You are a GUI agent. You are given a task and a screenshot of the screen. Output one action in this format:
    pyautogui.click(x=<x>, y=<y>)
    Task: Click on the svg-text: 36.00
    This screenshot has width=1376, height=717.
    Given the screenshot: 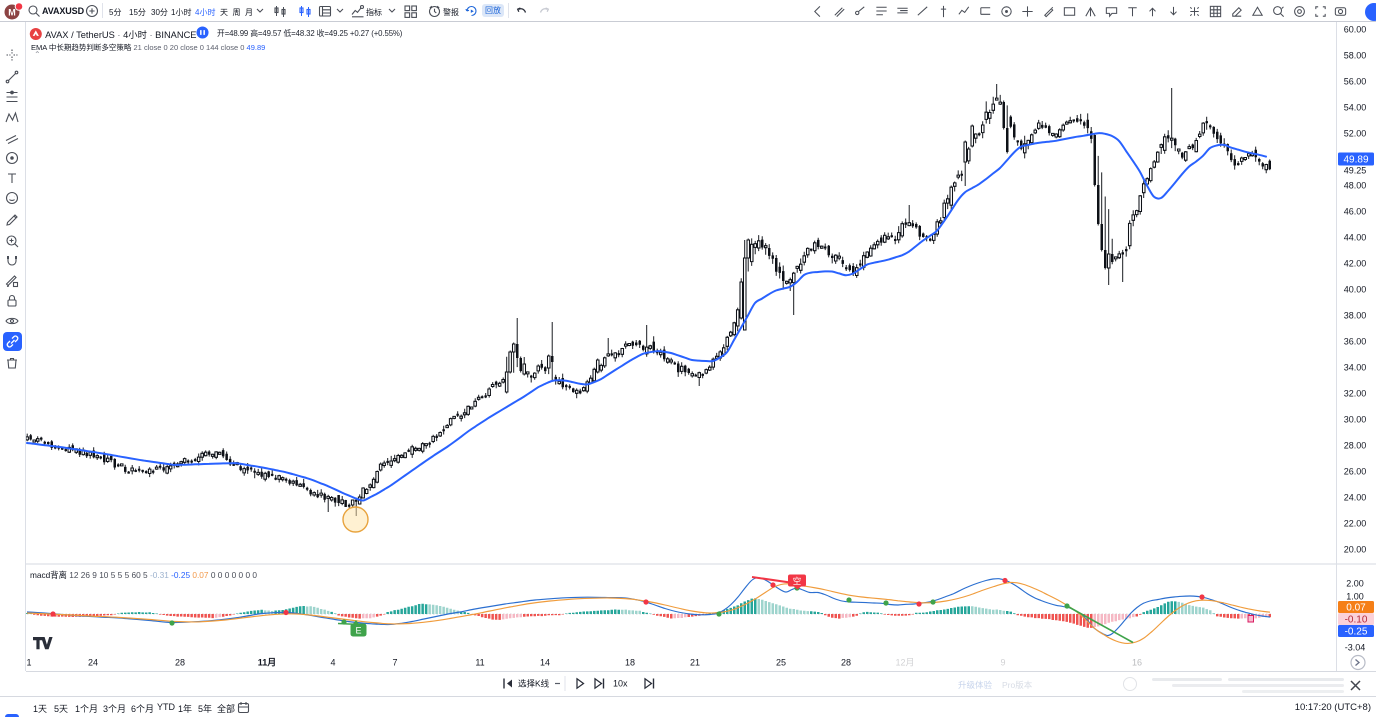 What is the action you would take?
    pyautogui.click(x=1355, y=342)
    